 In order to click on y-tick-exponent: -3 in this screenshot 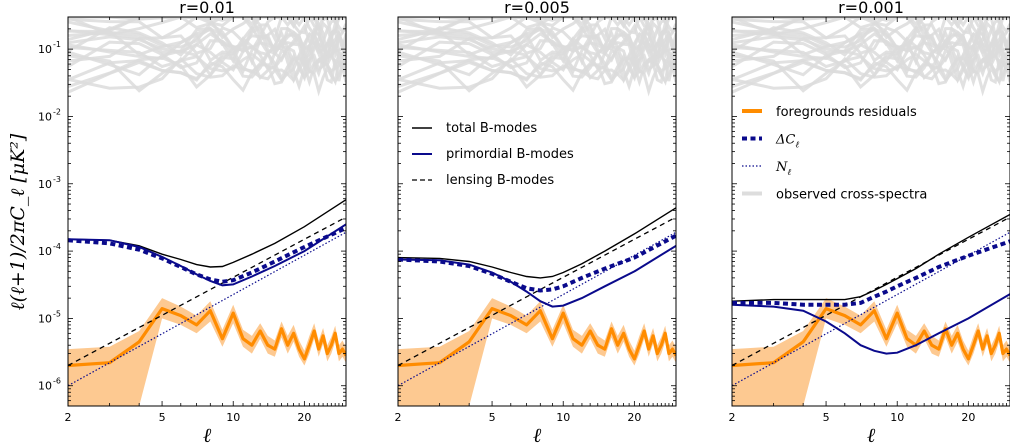, I will do `click(57, 179)`.